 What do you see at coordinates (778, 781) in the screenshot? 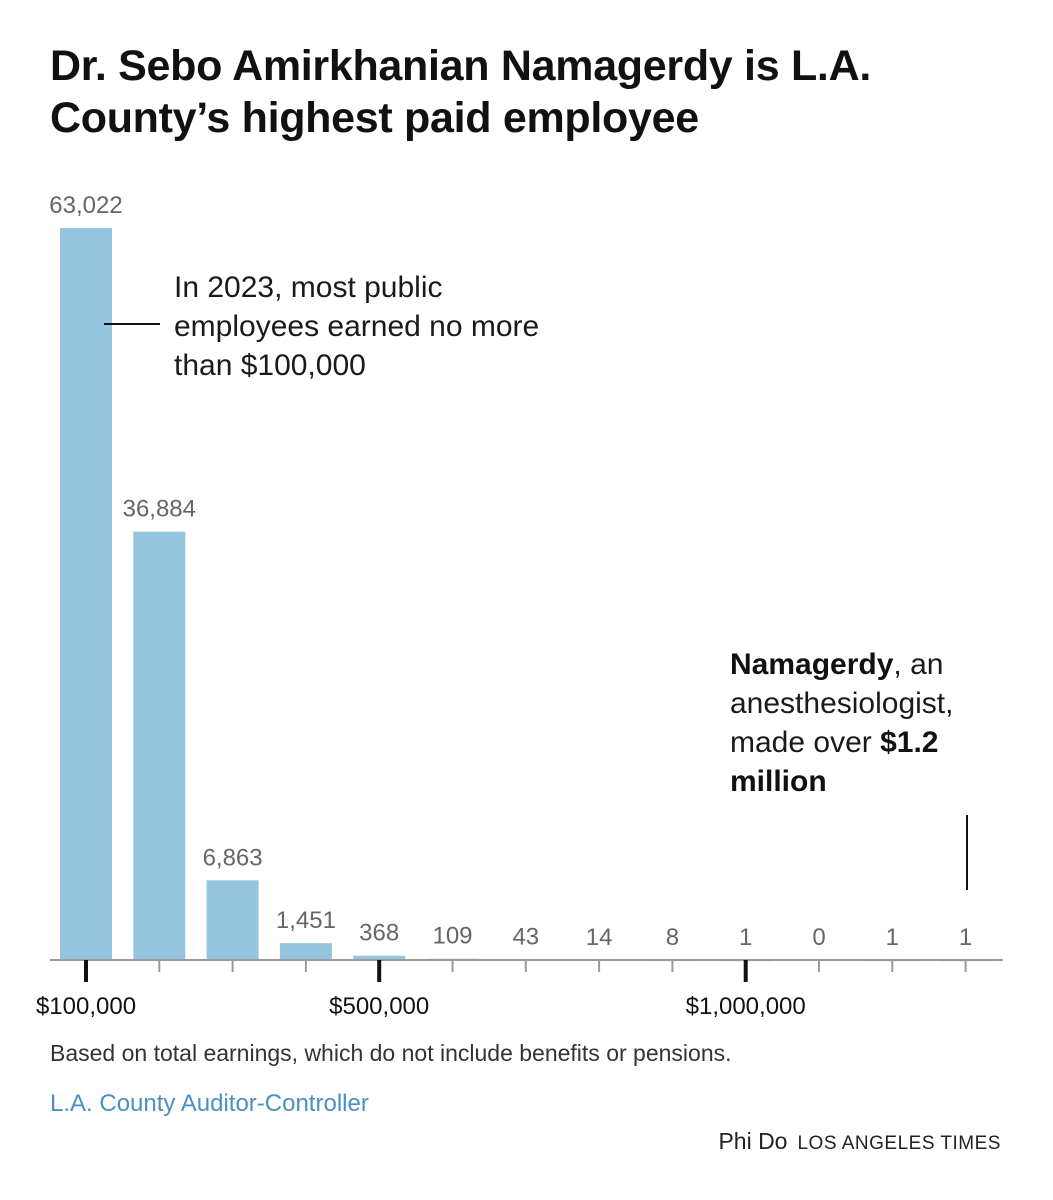
I see `annotation-bold: million` at bounding box center [778, 781].